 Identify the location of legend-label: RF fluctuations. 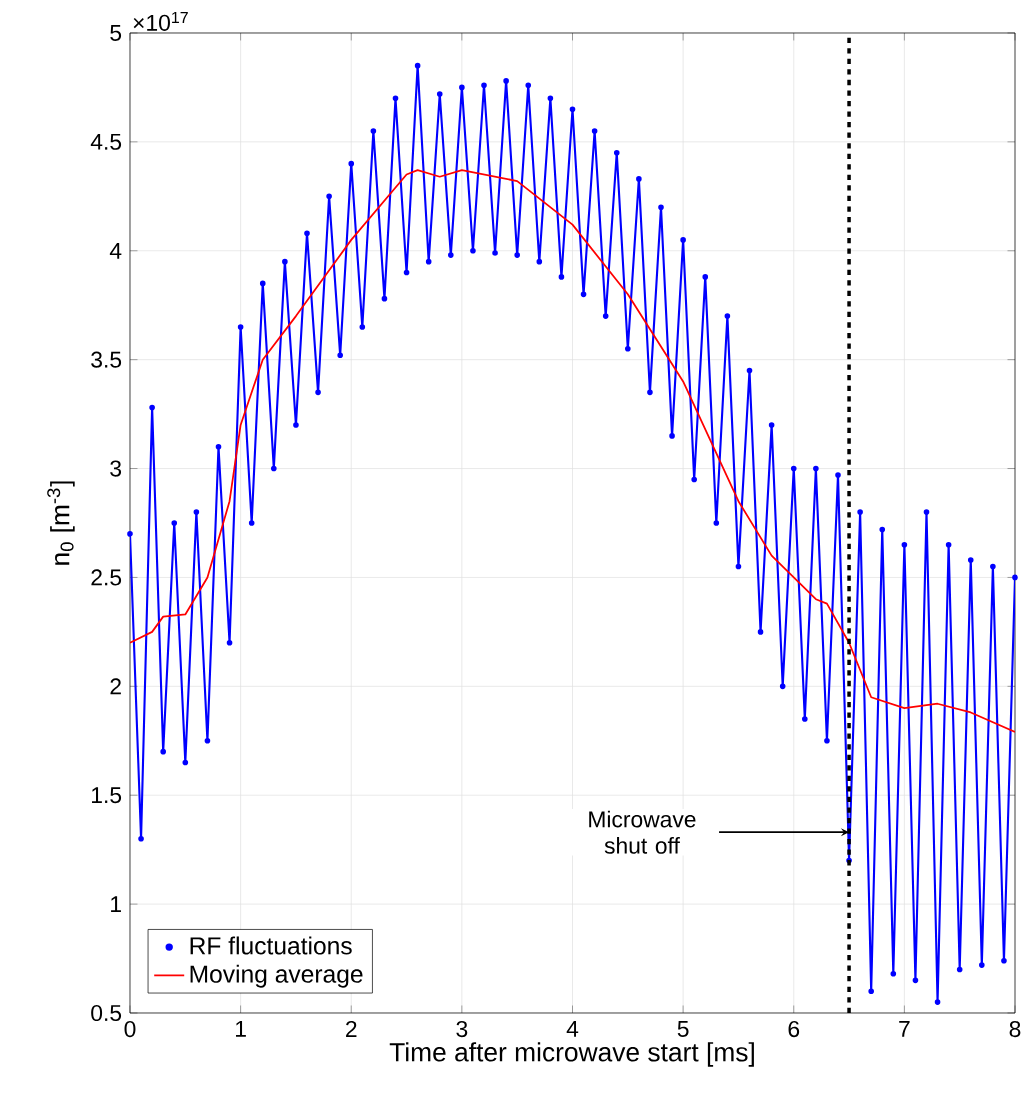
(271, 945).